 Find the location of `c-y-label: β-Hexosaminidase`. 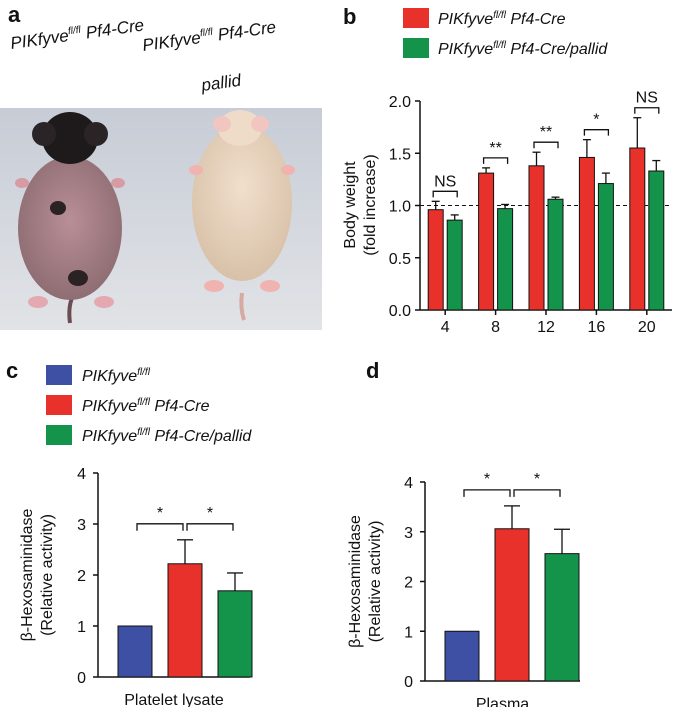

c-y-label: β-Hexosaminidase is located at coordinates (27, 574).